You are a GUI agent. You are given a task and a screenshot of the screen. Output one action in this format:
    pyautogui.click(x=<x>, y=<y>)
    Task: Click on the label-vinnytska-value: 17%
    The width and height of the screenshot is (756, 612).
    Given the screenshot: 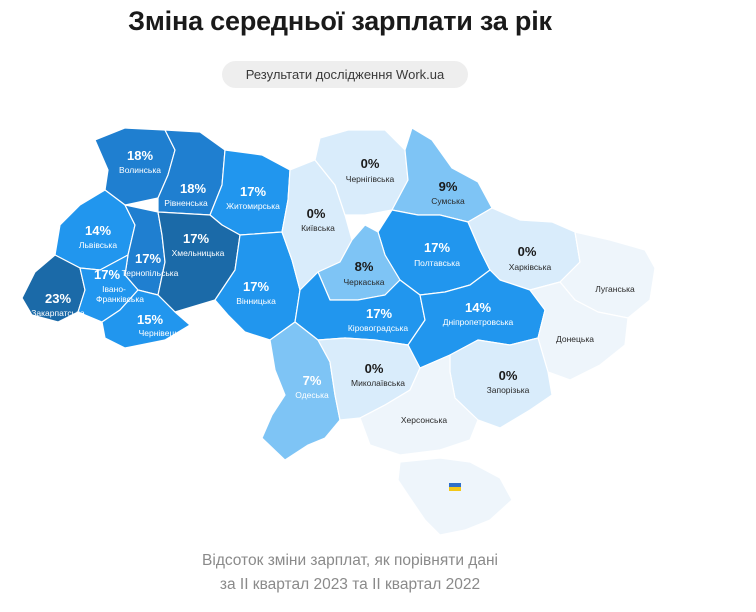 What is the action you would take?
    pyautogui.click(x=256, y=286)
    